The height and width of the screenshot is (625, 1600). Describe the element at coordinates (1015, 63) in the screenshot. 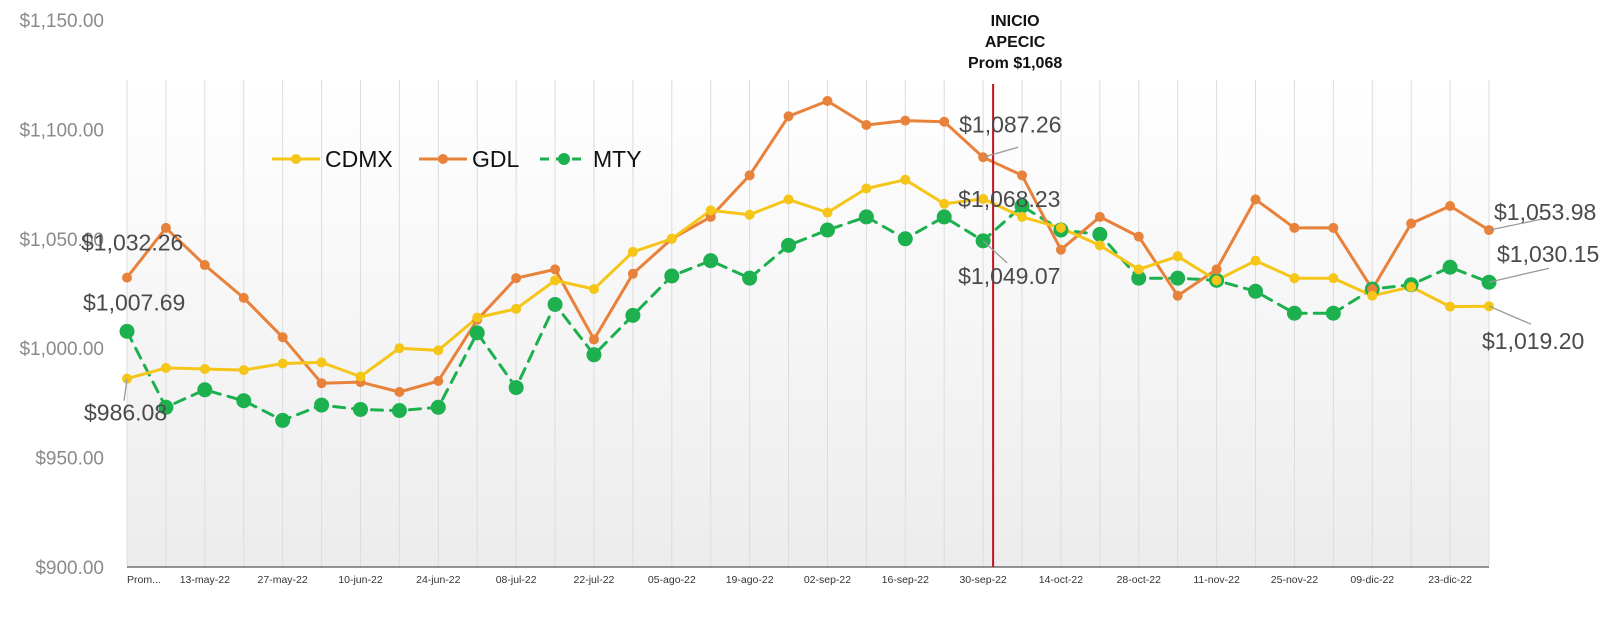

I see `reference-label: Prom $1,068` at that location.